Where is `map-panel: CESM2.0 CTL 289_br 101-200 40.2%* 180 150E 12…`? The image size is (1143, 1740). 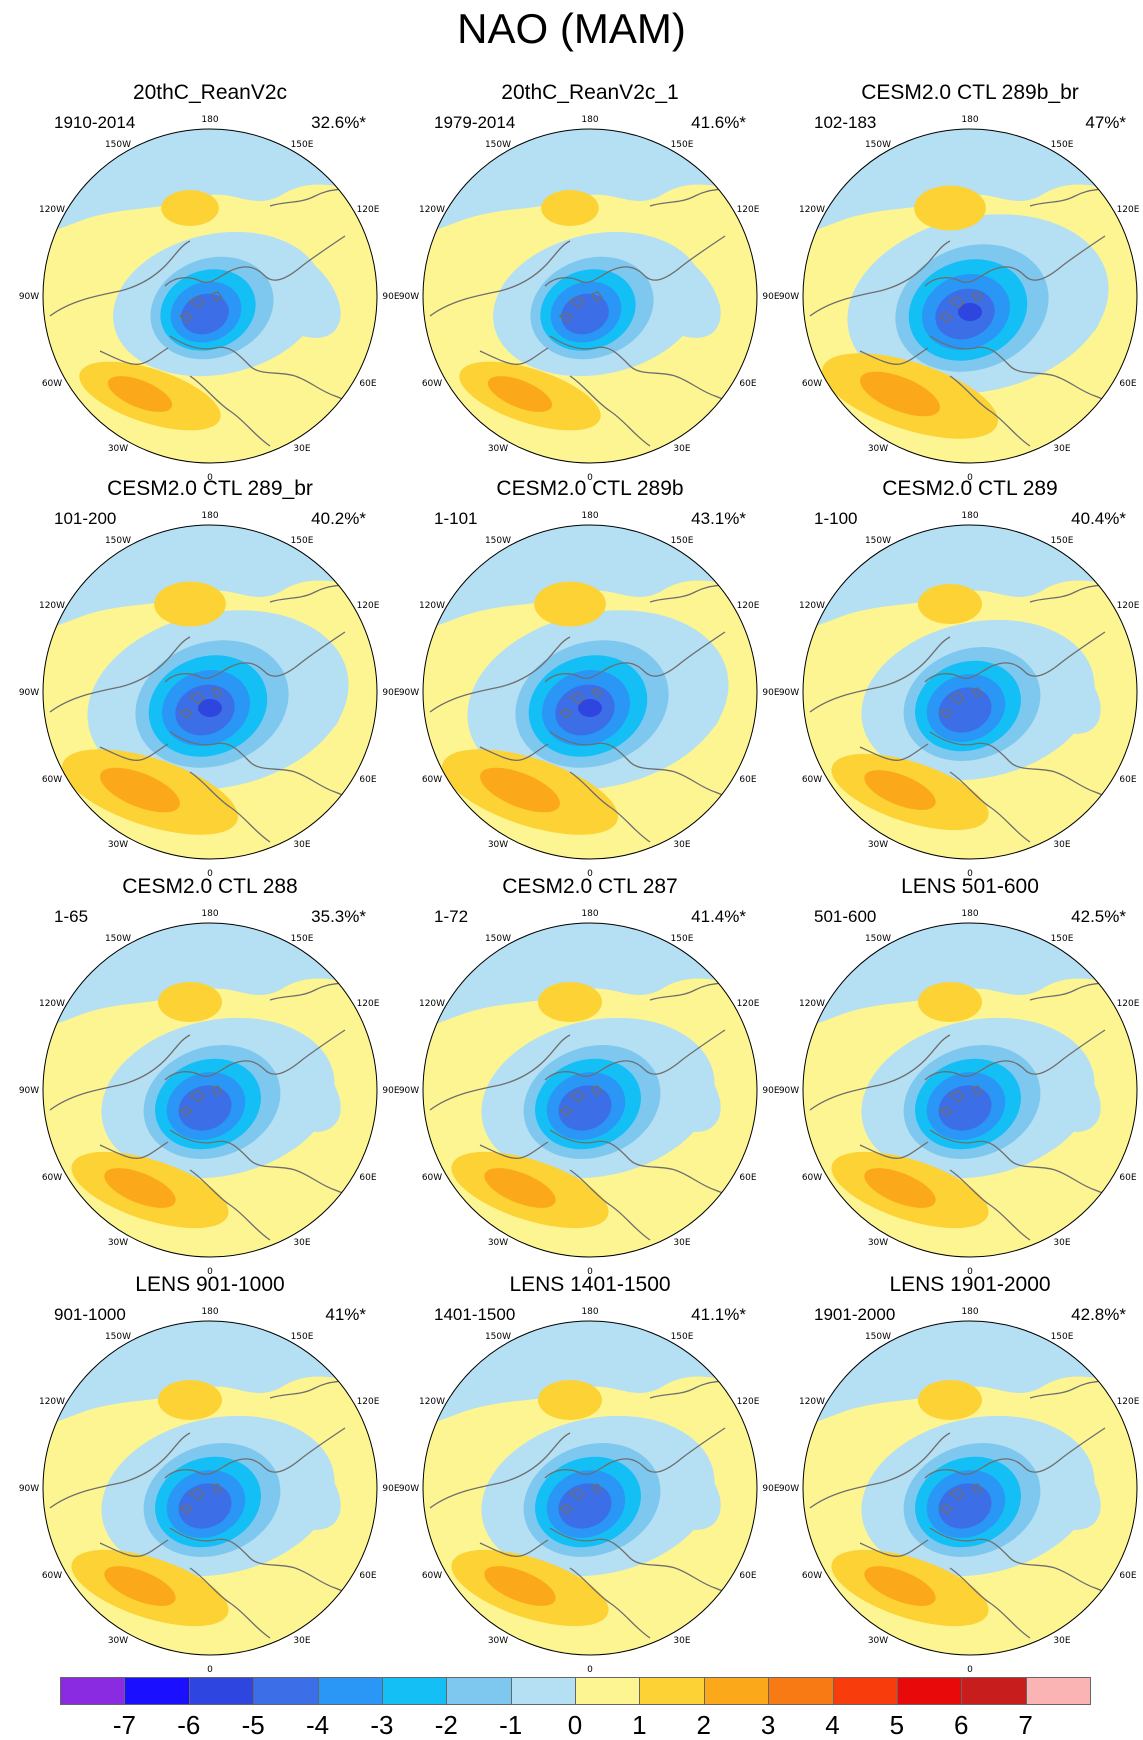
map-panel: CESM2.0 CTL 289_br 101-200 40.2%* 180 150E 12… is located at coordinates (209, 677).